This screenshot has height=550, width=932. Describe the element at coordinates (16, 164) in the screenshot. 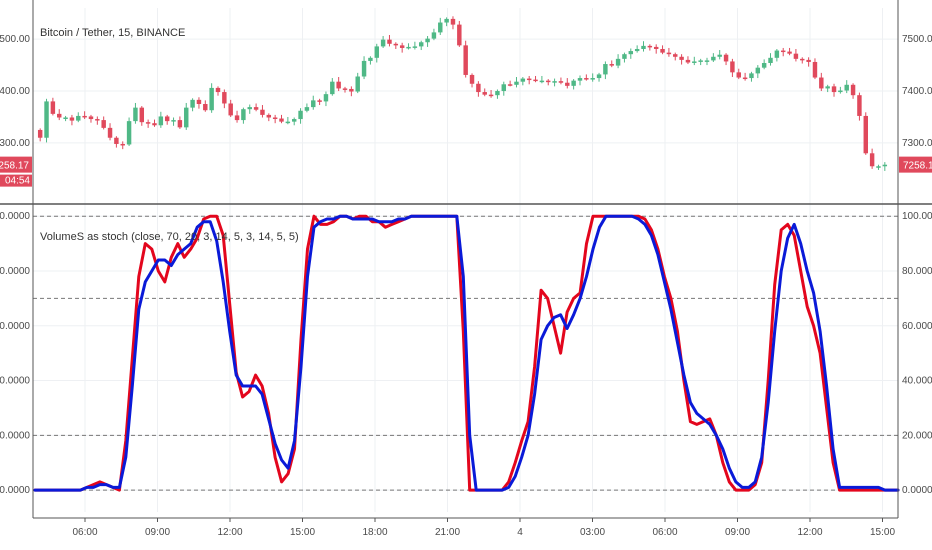

I see `last-price-badge` at that location.